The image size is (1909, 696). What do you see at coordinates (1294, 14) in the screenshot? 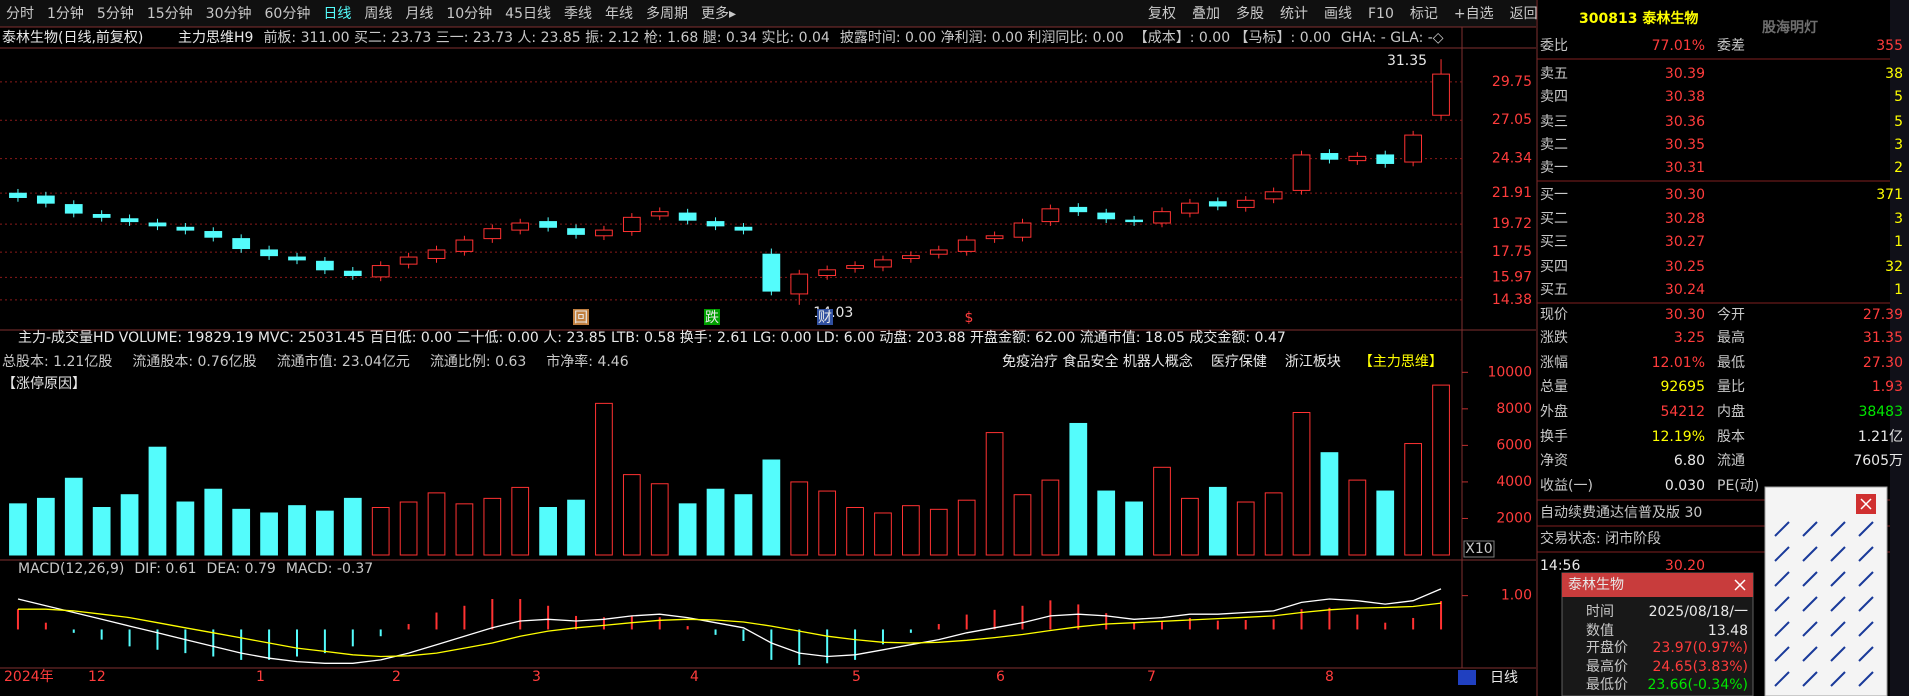
I see `tool-button: 统计` at bounding box center [1294, 14].